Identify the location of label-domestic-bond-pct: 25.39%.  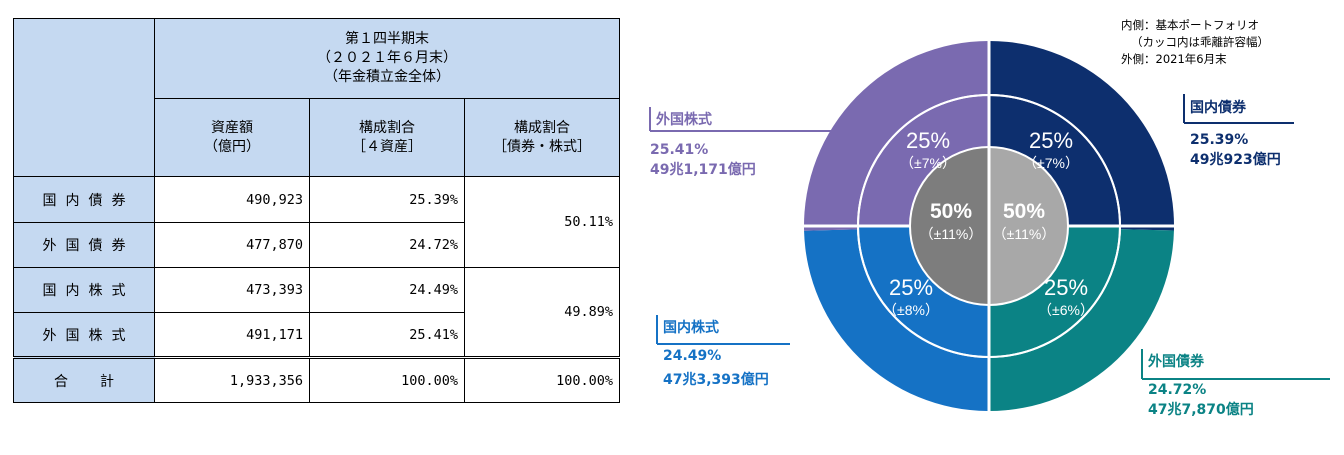
(1219, 140).